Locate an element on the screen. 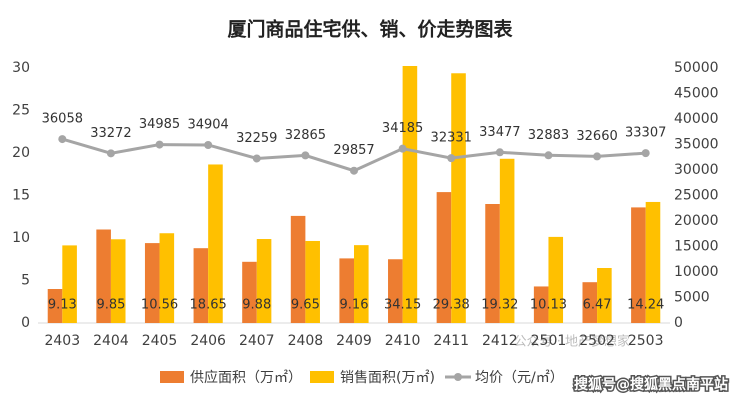  y2-tick-label: 30000 is located at coordinates (696, 170).